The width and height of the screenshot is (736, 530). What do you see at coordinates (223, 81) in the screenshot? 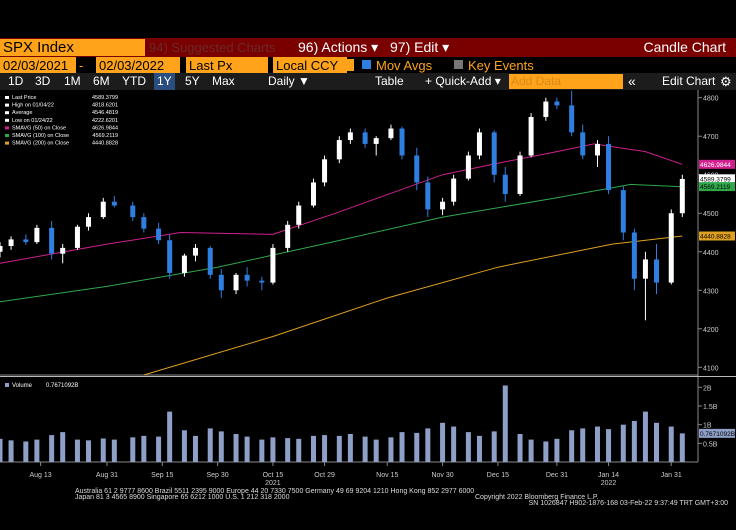
I see `period-button: Max` at bounding box center [223, 81].